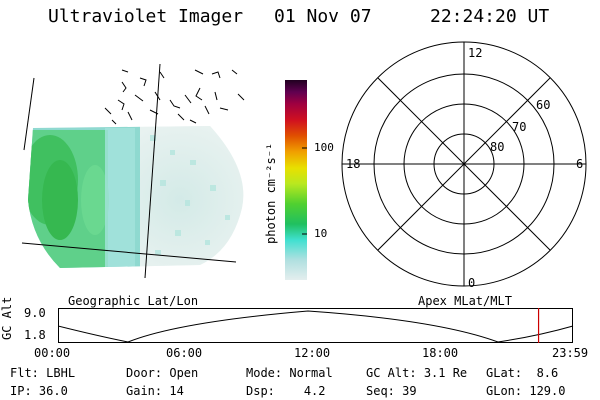  I want to click on status-glat: GLat: 8.6, so click(522, 373).